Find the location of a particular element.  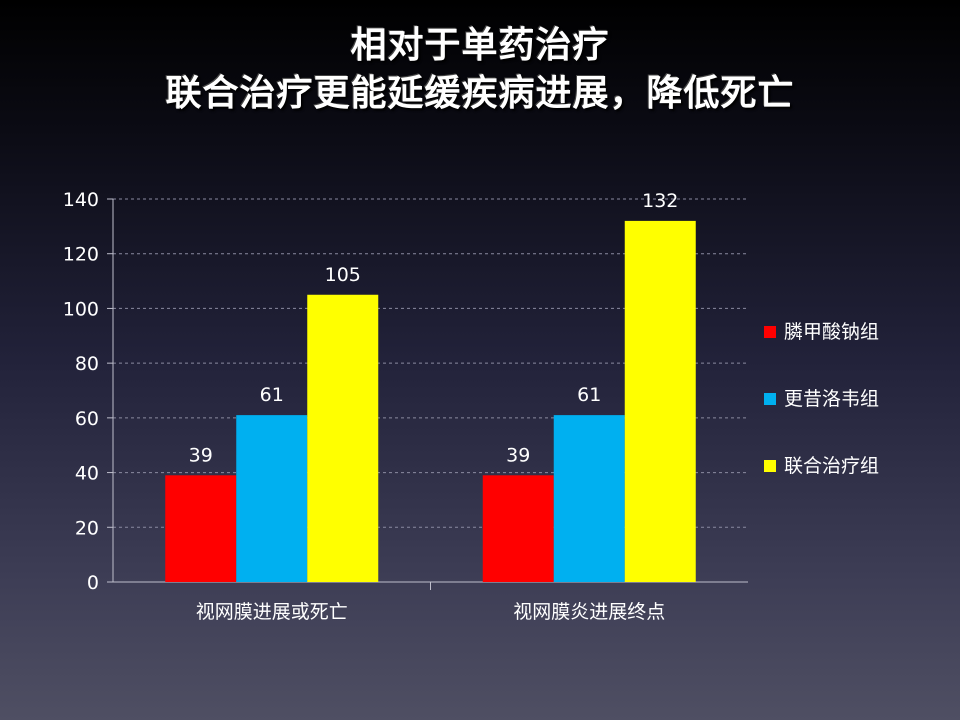

data-label: 132 is located at coordinates (660, 201).